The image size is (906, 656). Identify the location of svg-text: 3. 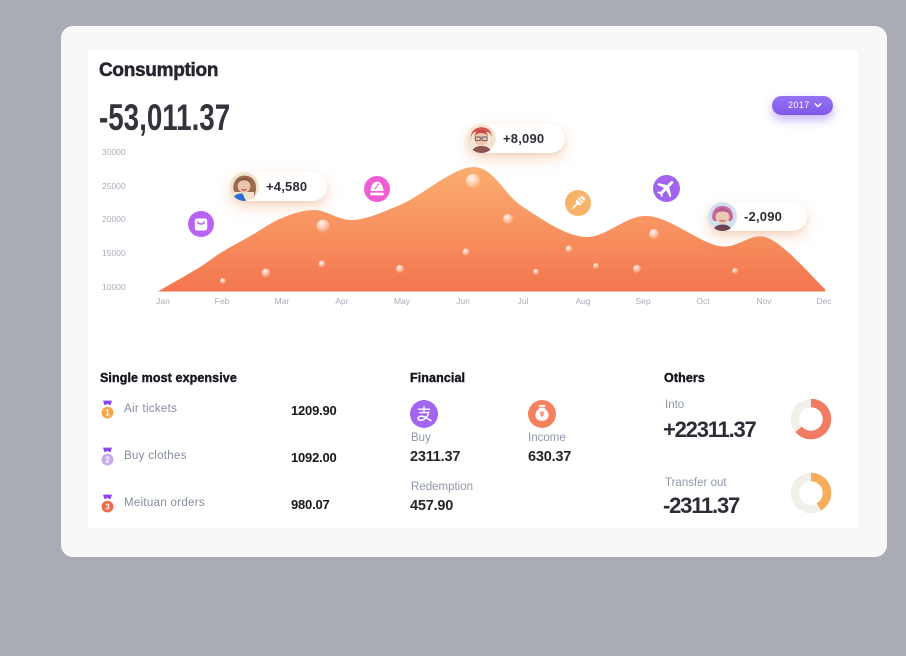
(107, 506).